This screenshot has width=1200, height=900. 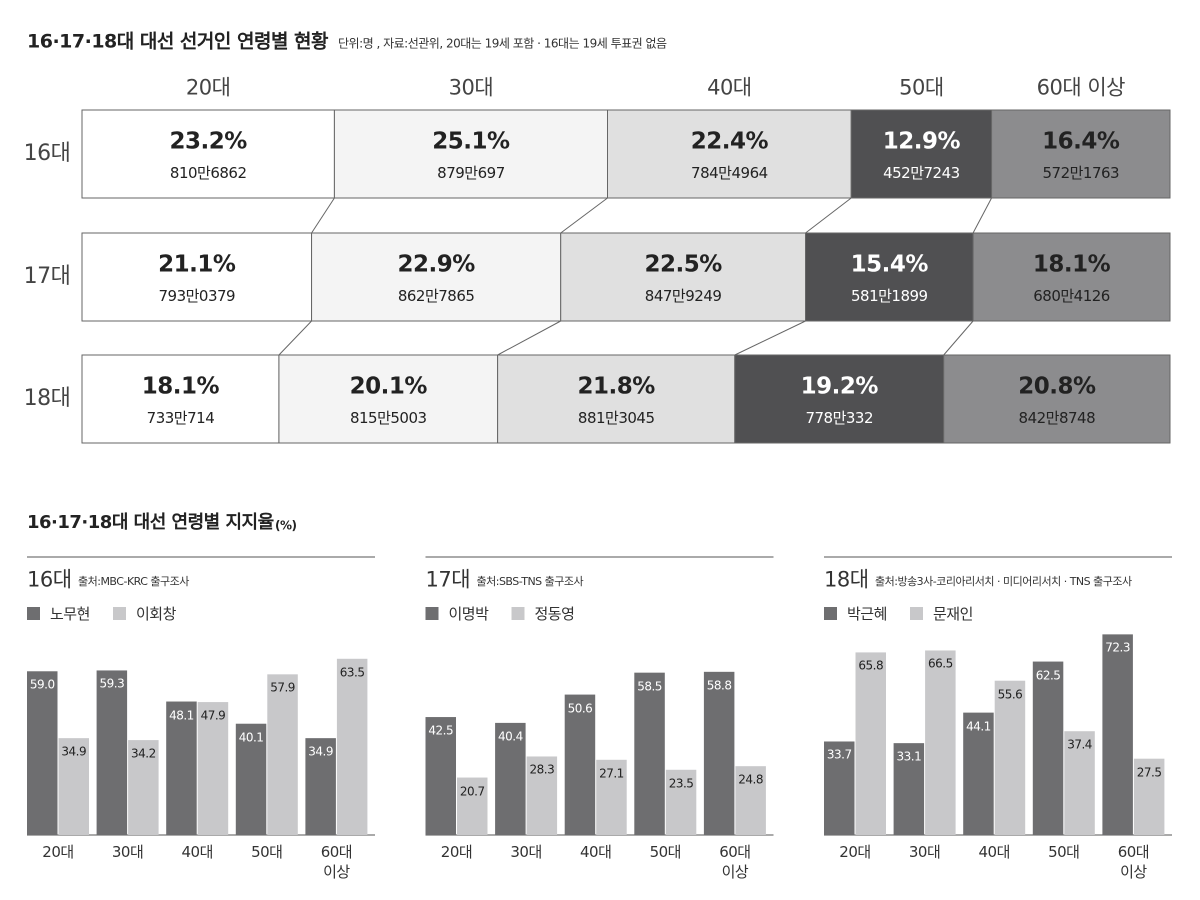 What do you see at coordinates (978, 726) in the screenshot?
I see `bar-value-label: 44.1` at bounding box center [978, 726].